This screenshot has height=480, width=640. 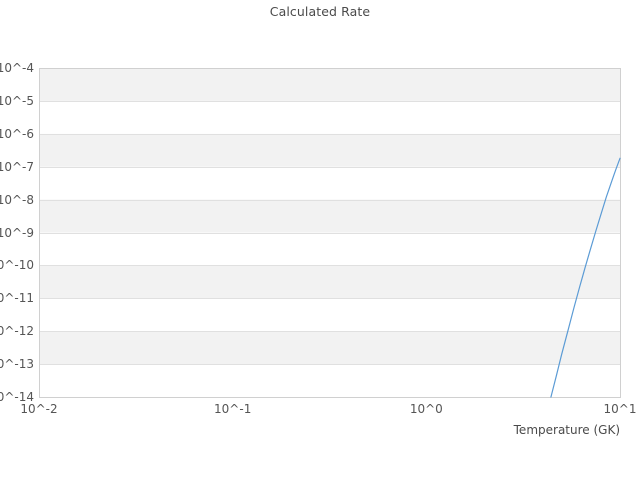 What do you see at coordinates (17, 166) in the screenshot?
I see `y-axis-tick-label: 10^-7` at bounding box center [17, 166].